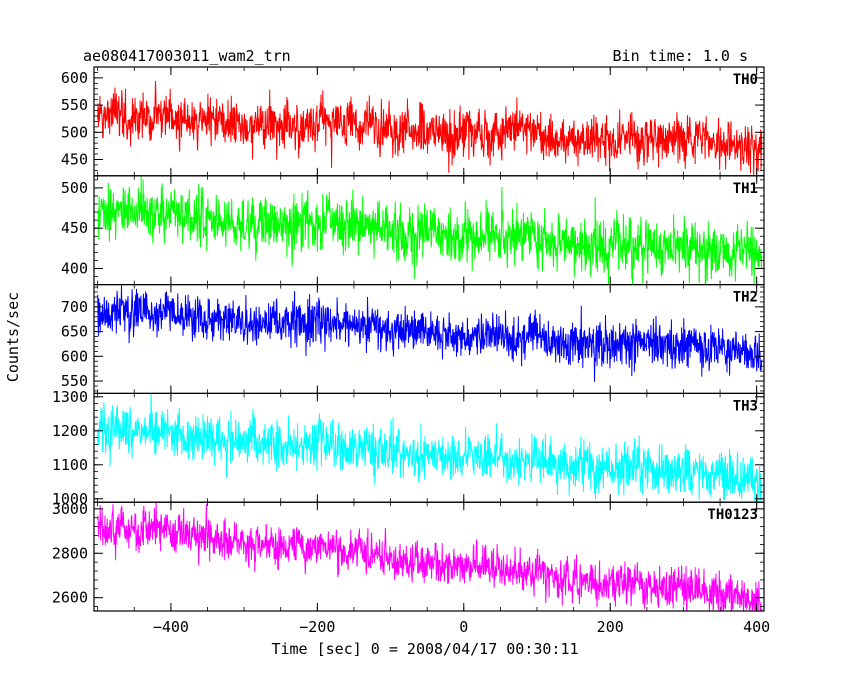  I want to click on series-line-th1, so click(430, 230).